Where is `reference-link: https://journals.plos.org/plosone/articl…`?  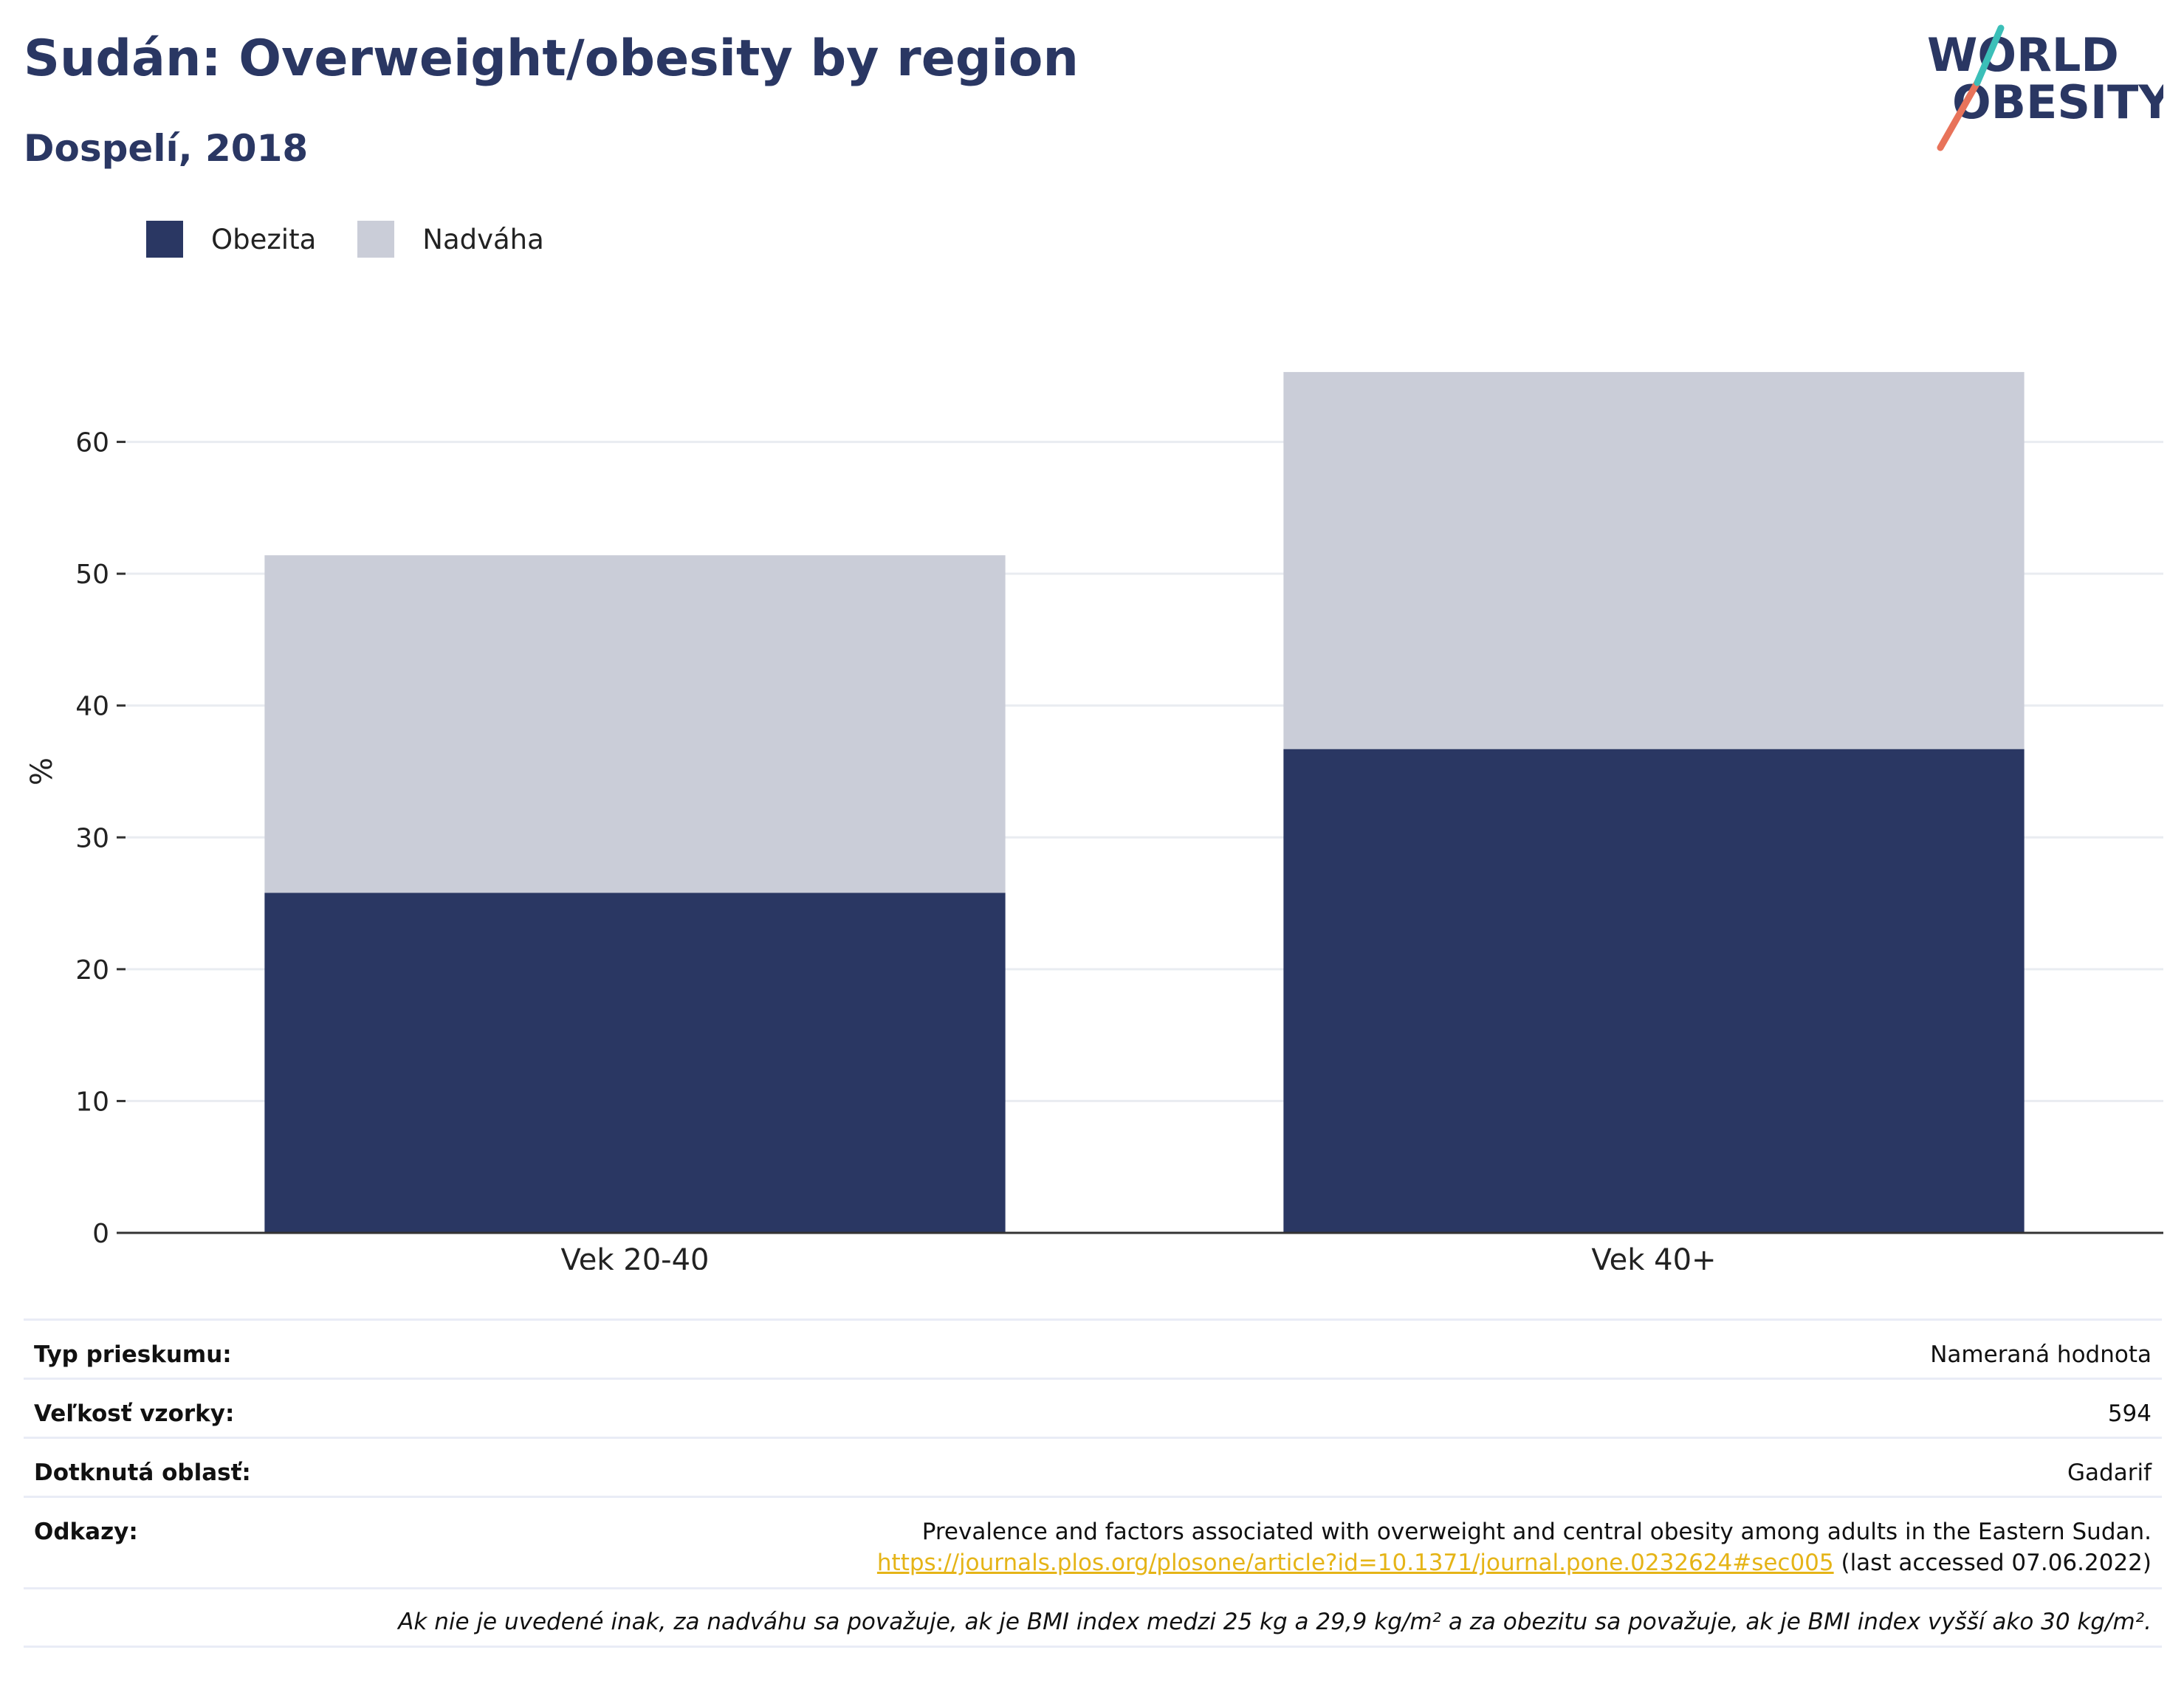
reference-link: https://journals.plos.org/plosone/articl… is located at coordinates (1355, 1563).